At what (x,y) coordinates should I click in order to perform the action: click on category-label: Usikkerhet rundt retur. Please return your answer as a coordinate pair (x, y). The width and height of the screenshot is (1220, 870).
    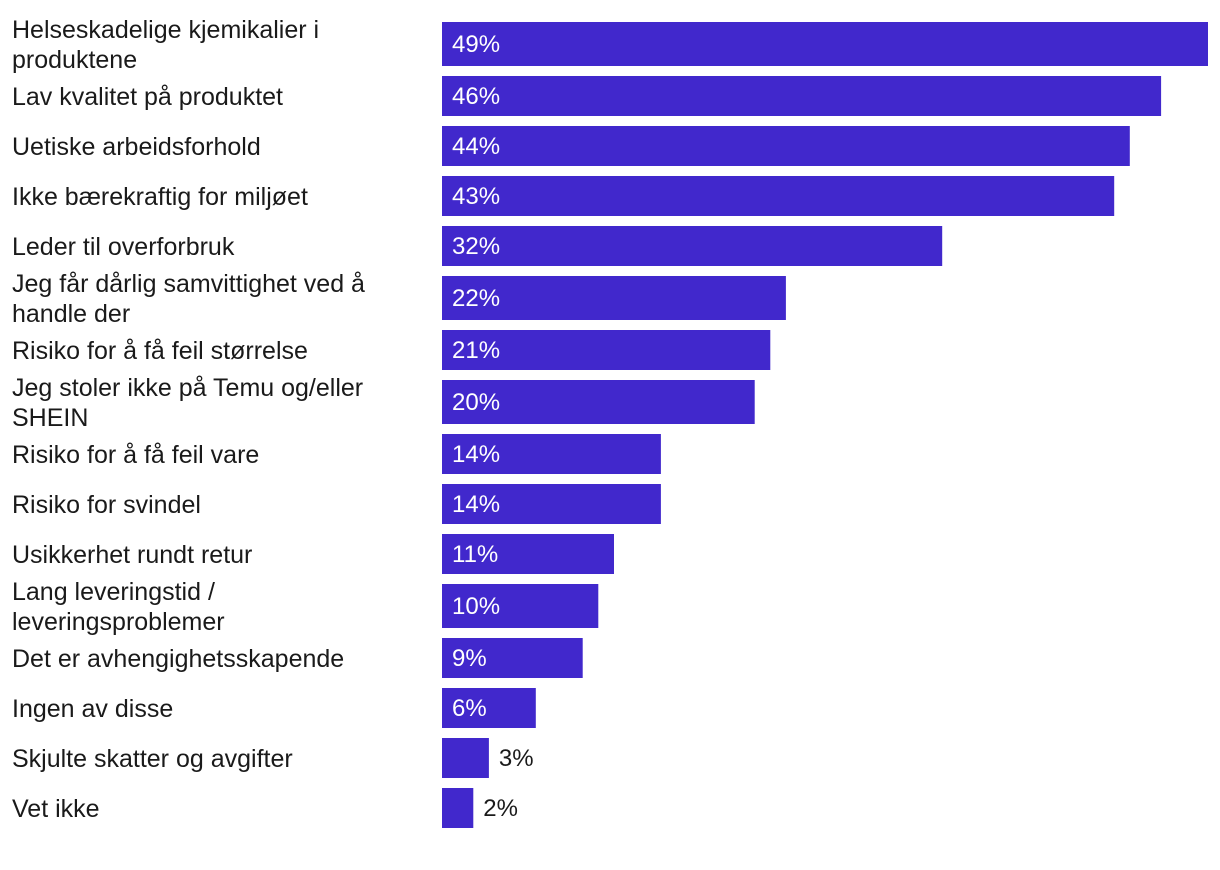
    Looking at the image, I should click on (132, 555).